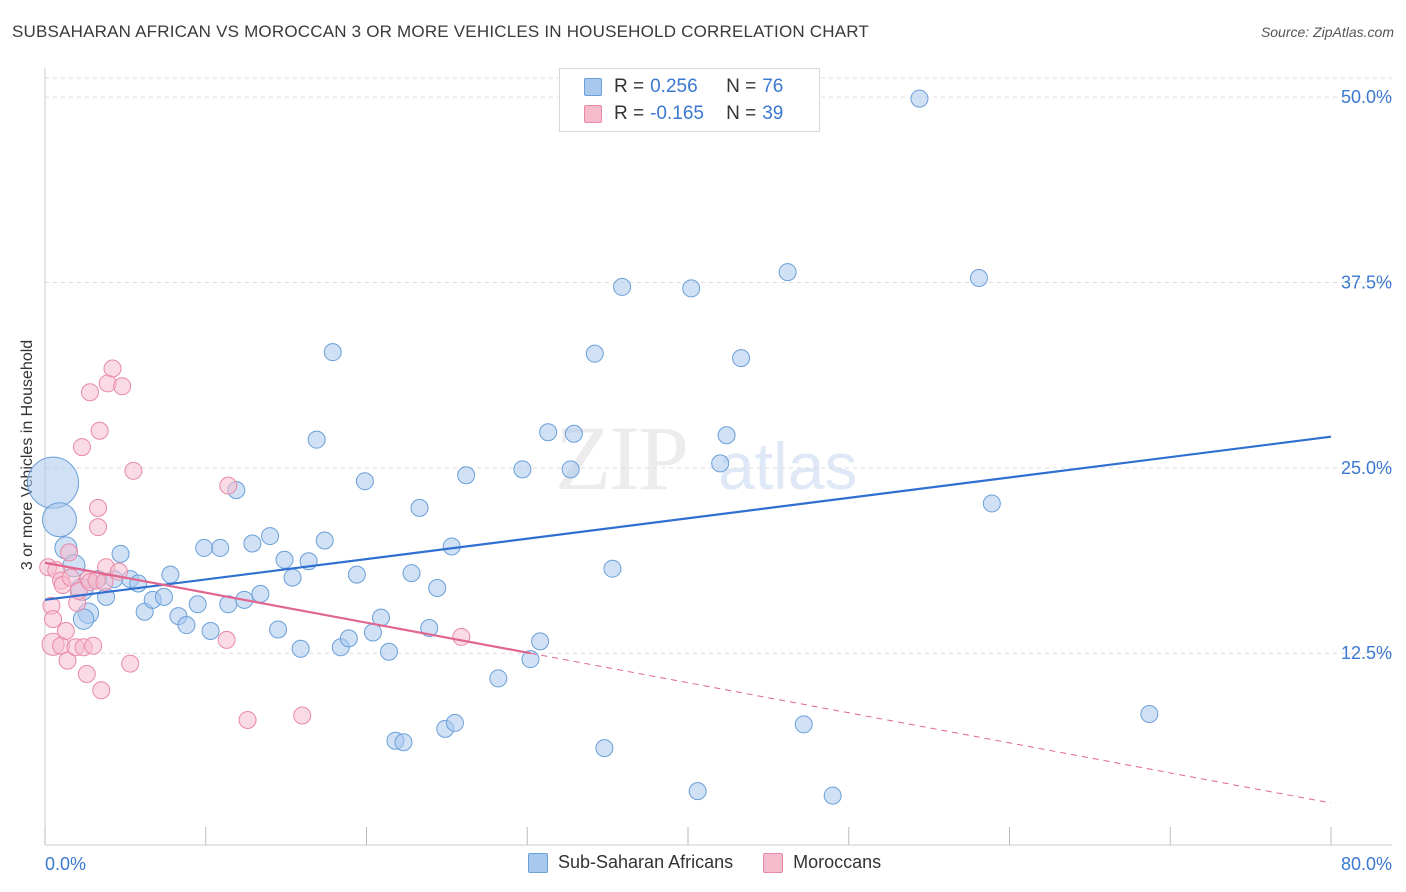 This screenshot has width=1406, height=892. Describe the element at coordinates (683, 87) in the screenshot. I see `legend-row-subsaharan: R = 0.256 N = 76` at that location.